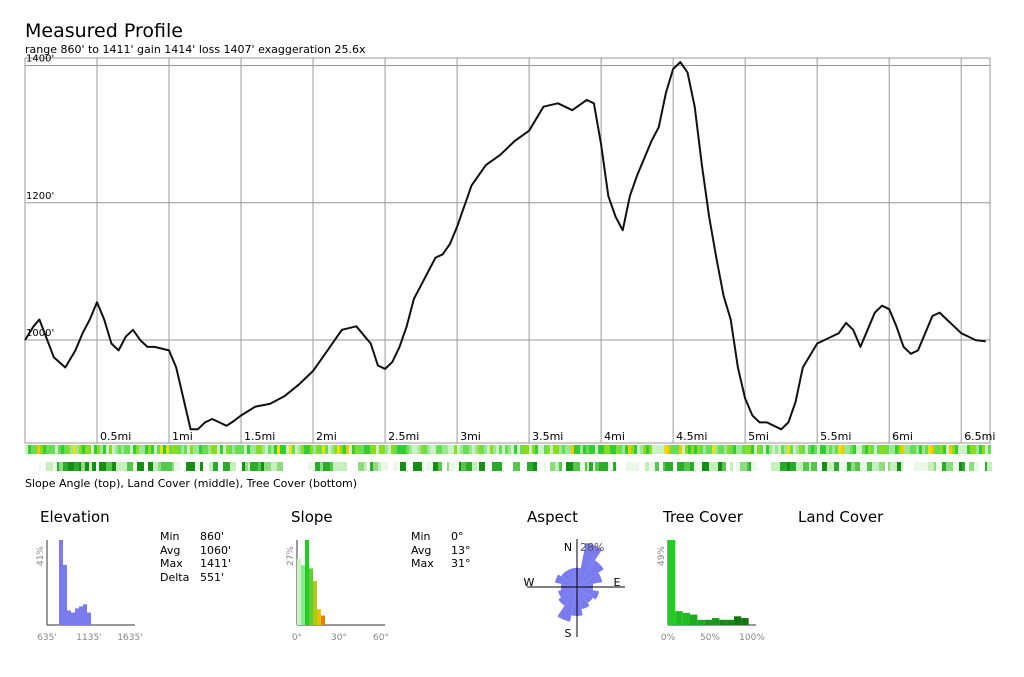 The width and height of the screenshot is (1024, 677). I want to click on stat-row: Max 31°, so click(441, 564).